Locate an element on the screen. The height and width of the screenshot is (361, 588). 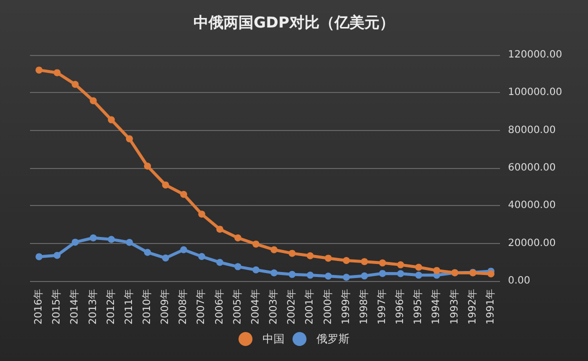
x-tick-label: 2004年 is located at coordinates (255, 306).